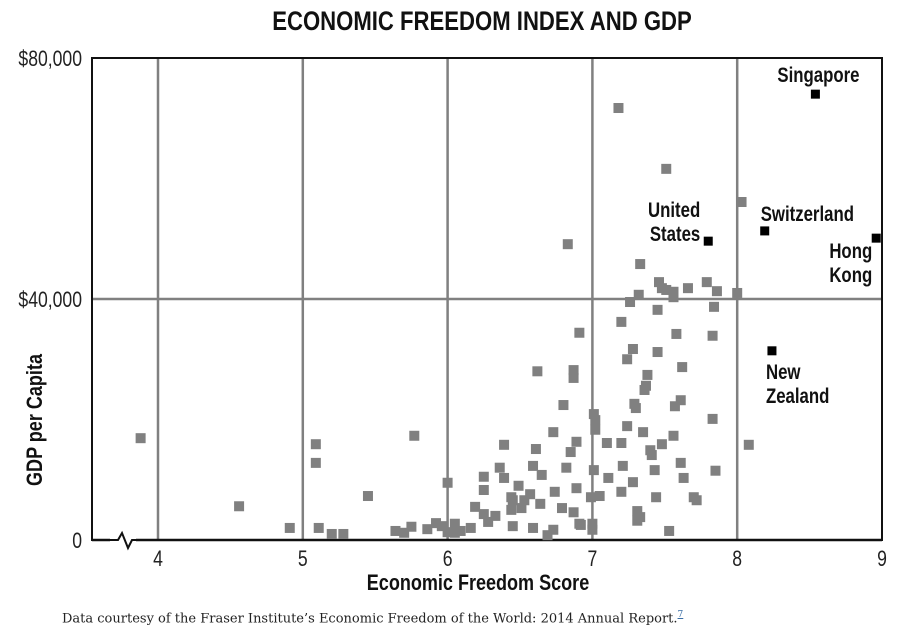 The image size is (907, 632). I want to click on y-tick-label: $80,000, so click(50, 59).